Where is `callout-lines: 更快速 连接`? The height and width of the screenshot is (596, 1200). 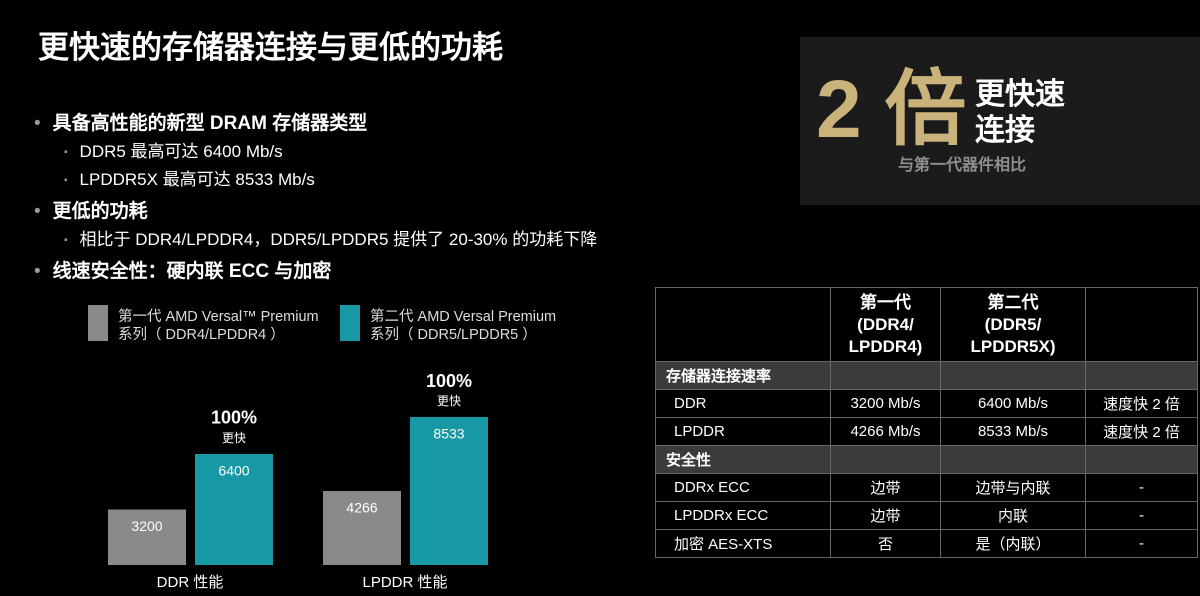 callout-lines: 更快速 连接 is located at coordinates (1020, 113).